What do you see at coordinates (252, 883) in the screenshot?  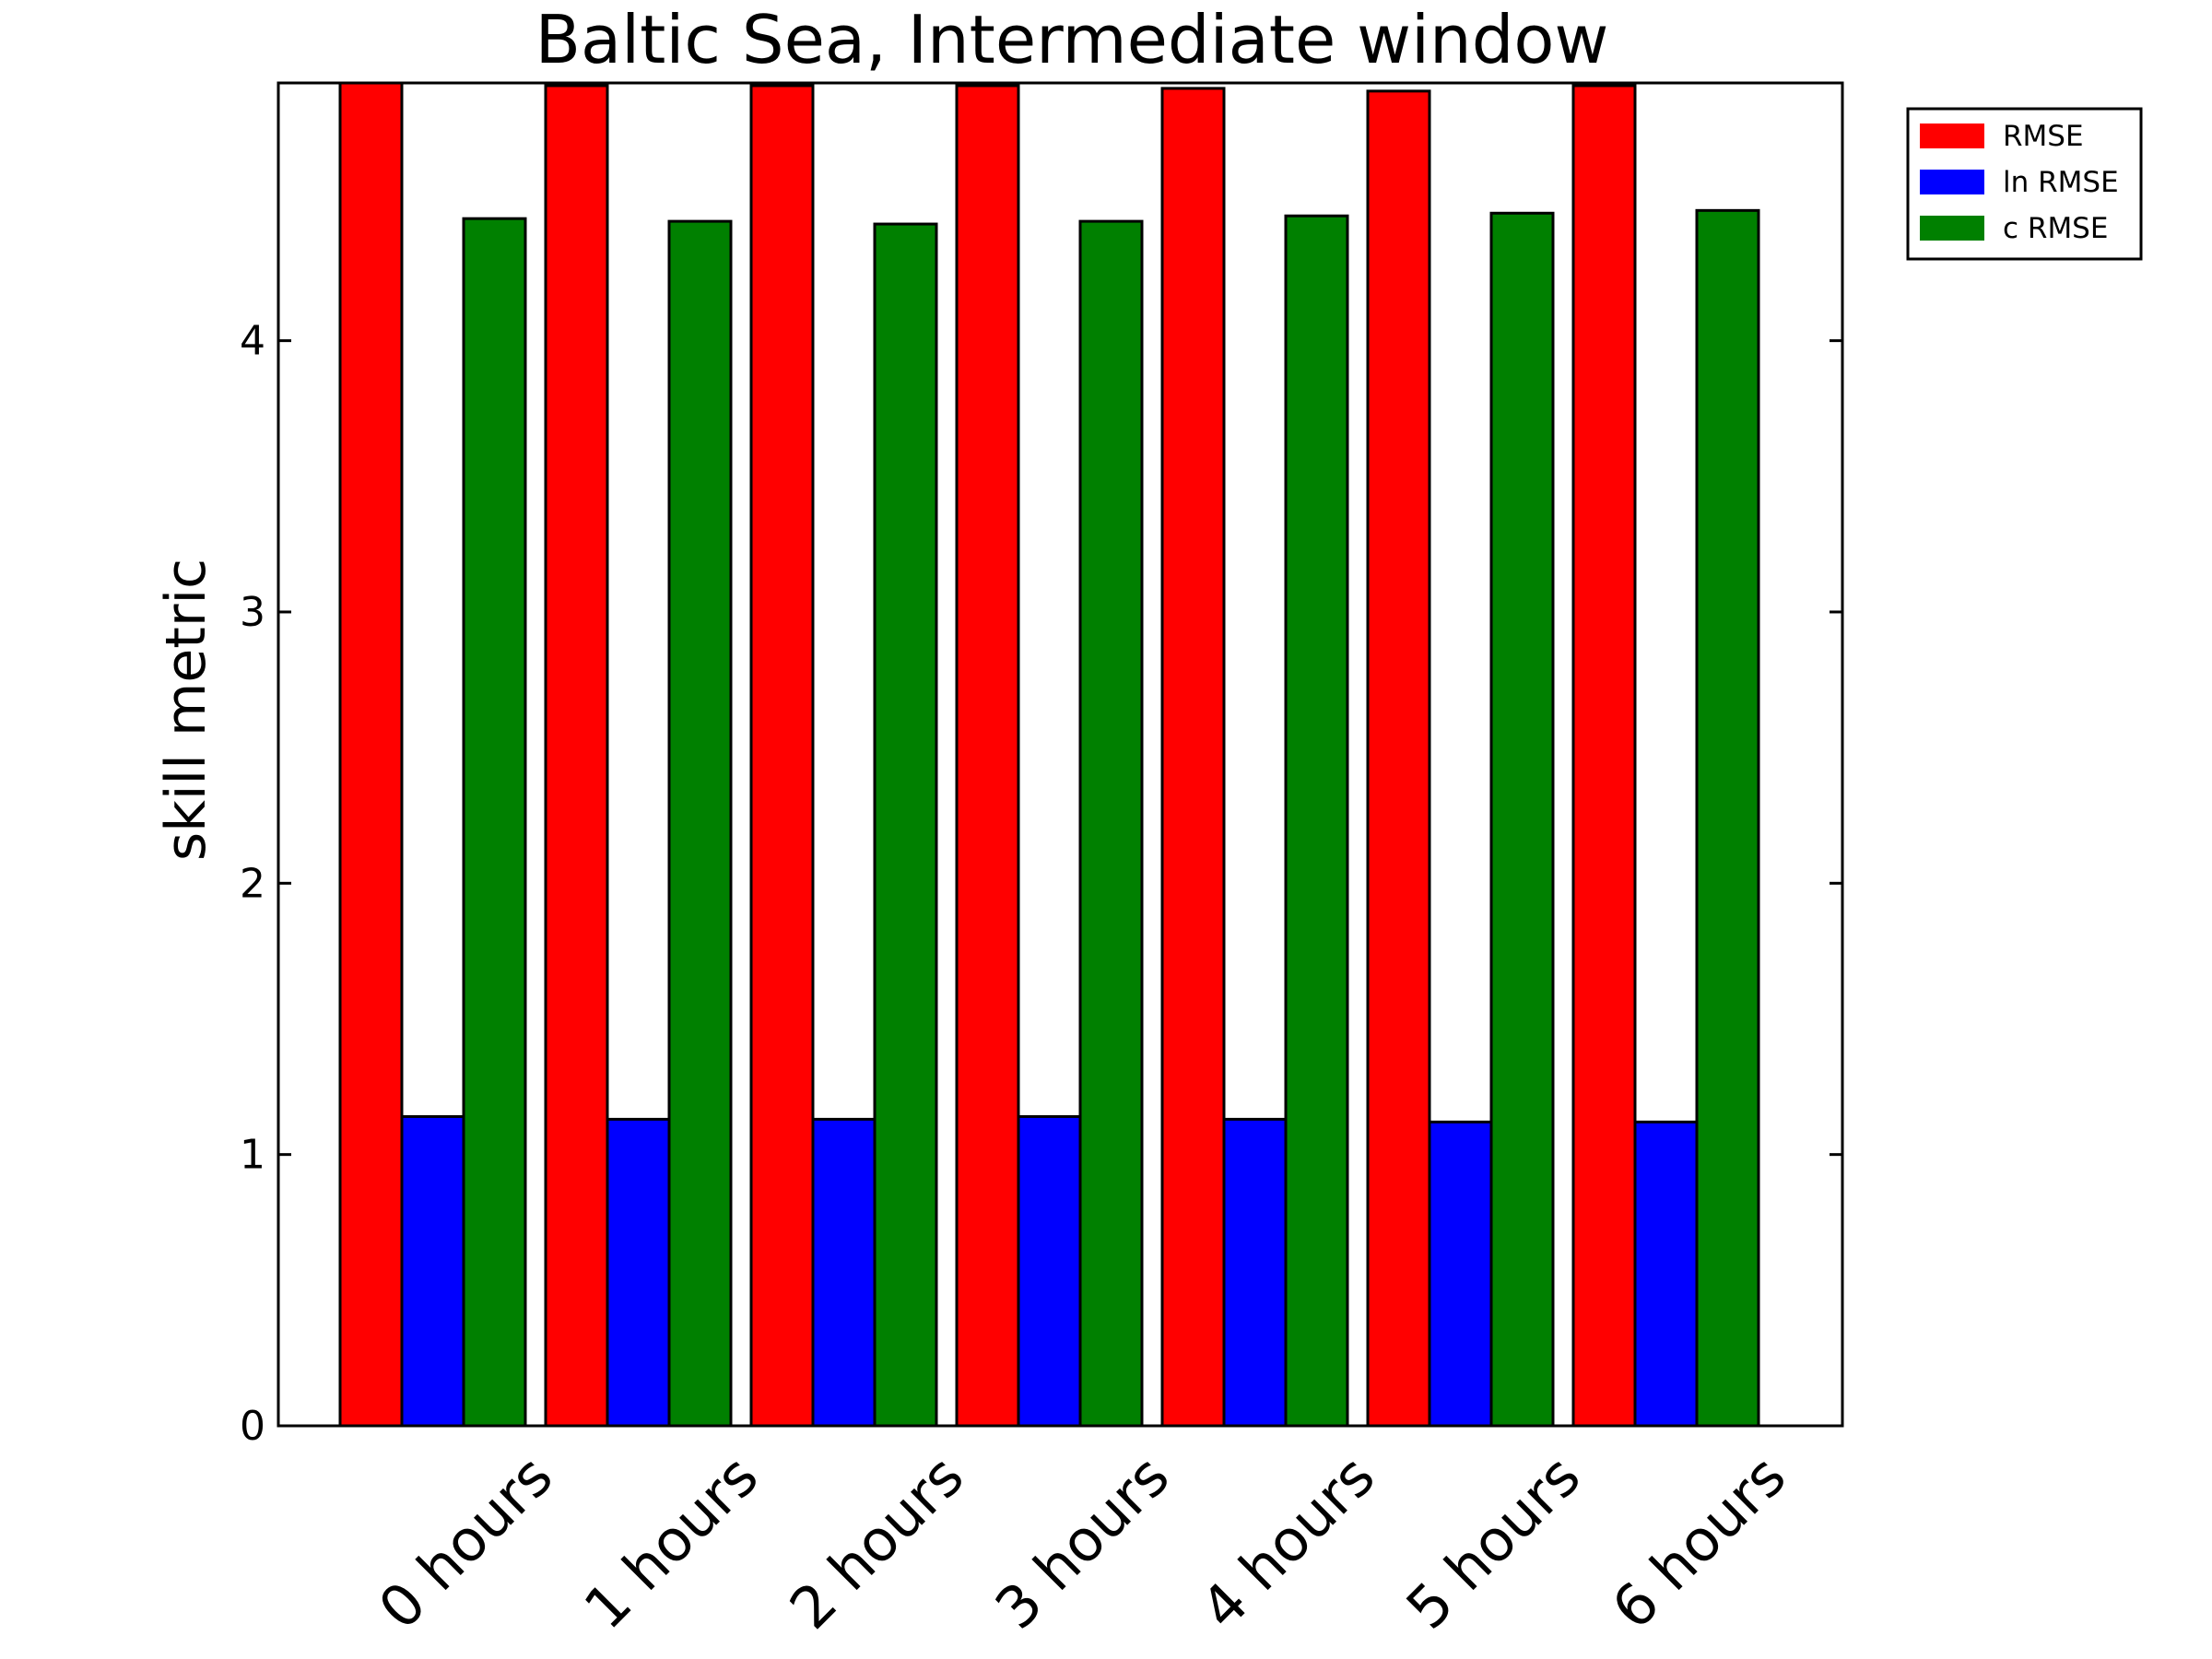 I see `y-tick-label-2: 2` at bounding box center [252, 883].